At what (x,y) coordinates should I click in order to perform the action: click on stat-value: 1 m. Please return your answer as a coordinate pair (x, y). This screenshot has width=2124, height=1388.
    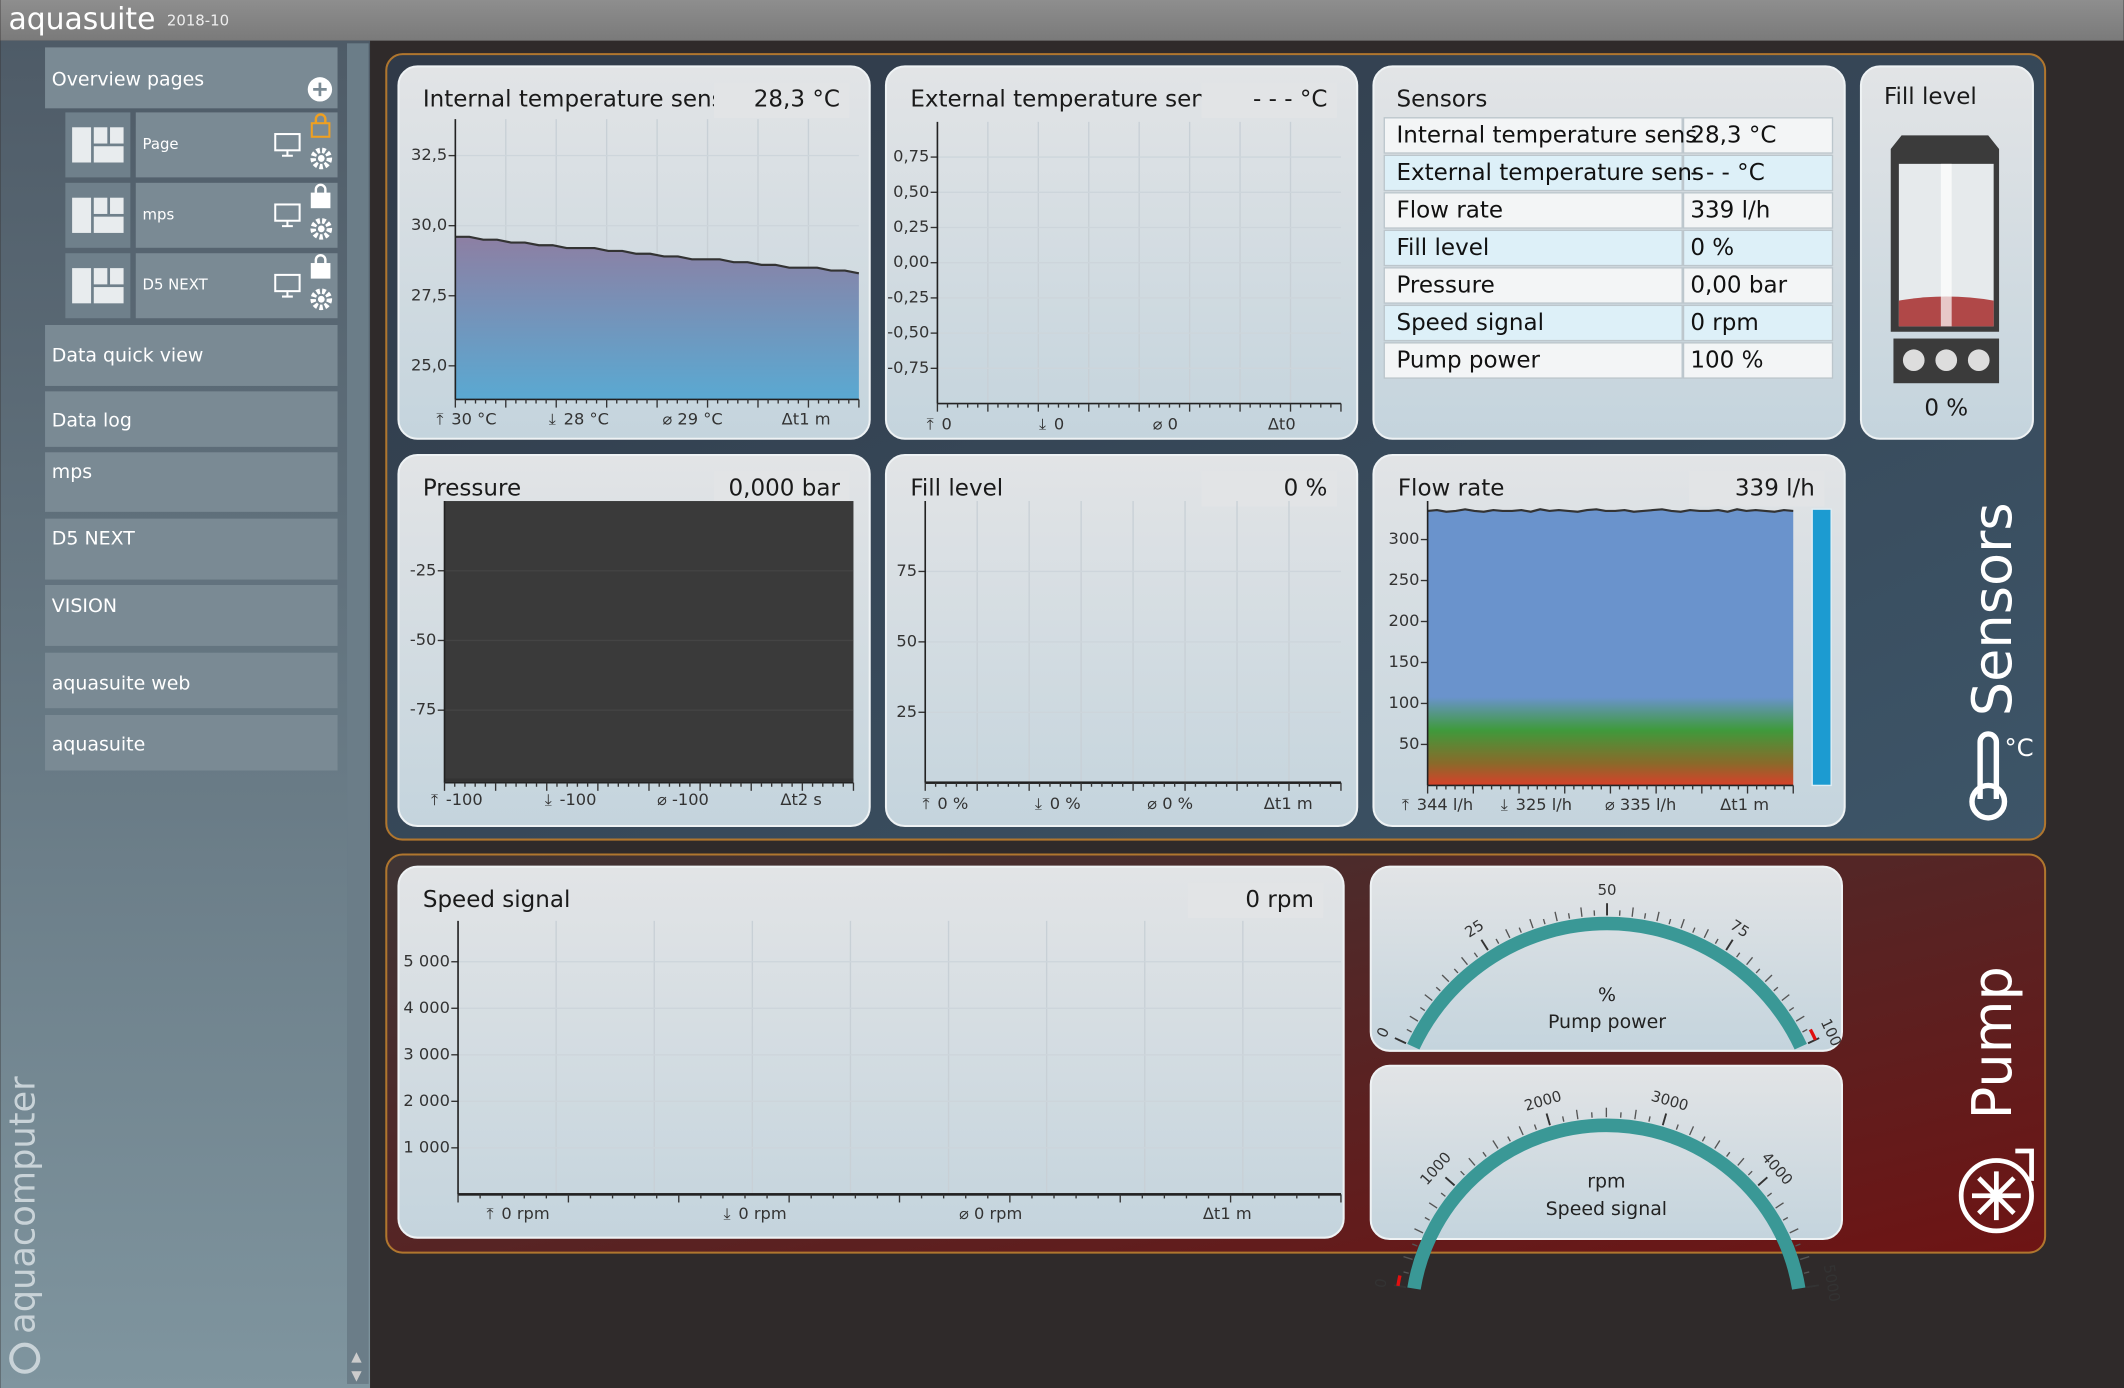
    Looking at the image, I should click on (814, 418).